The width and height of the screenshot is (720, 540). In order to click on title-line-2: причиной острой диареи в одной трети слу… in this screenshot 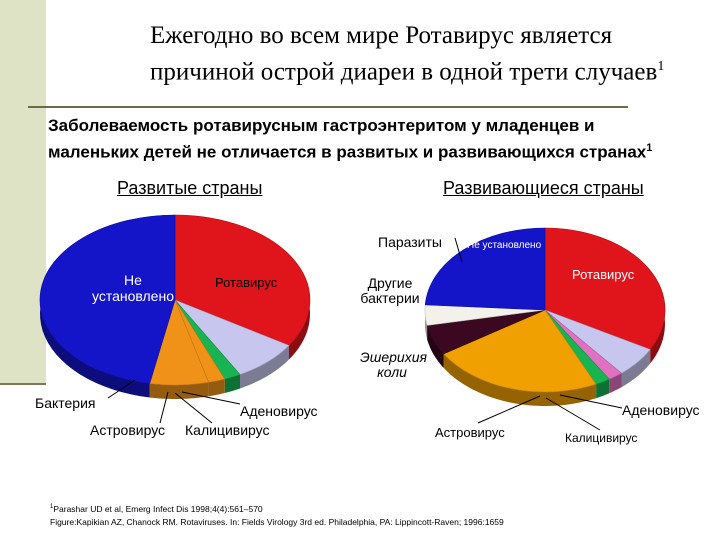, I will do `click(404, 72)`.